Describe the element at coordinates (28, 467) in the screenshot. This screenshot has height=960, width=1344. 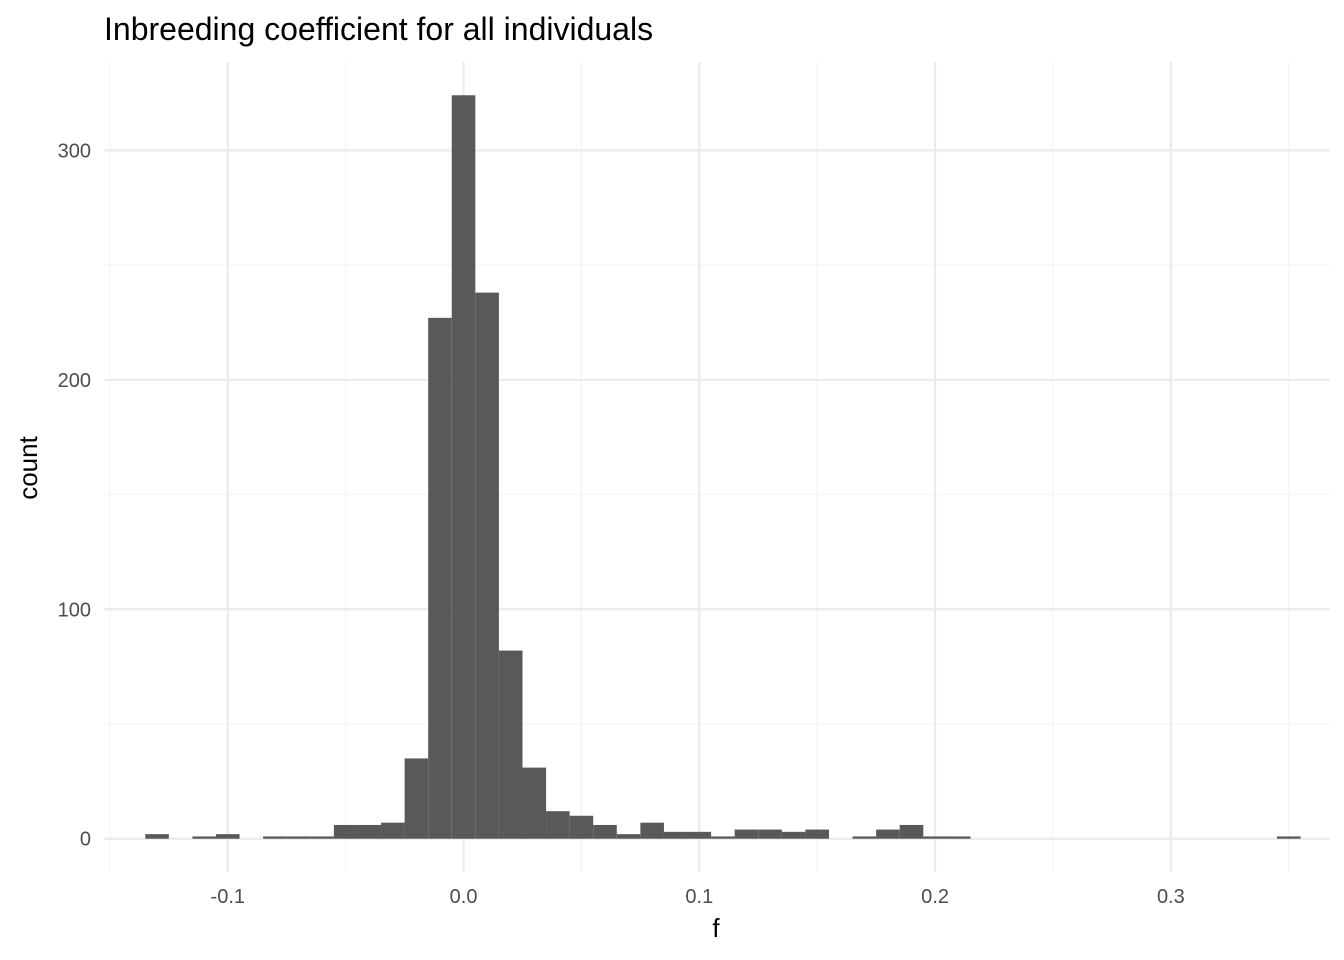
I see `y-axis-title: count` at that location.